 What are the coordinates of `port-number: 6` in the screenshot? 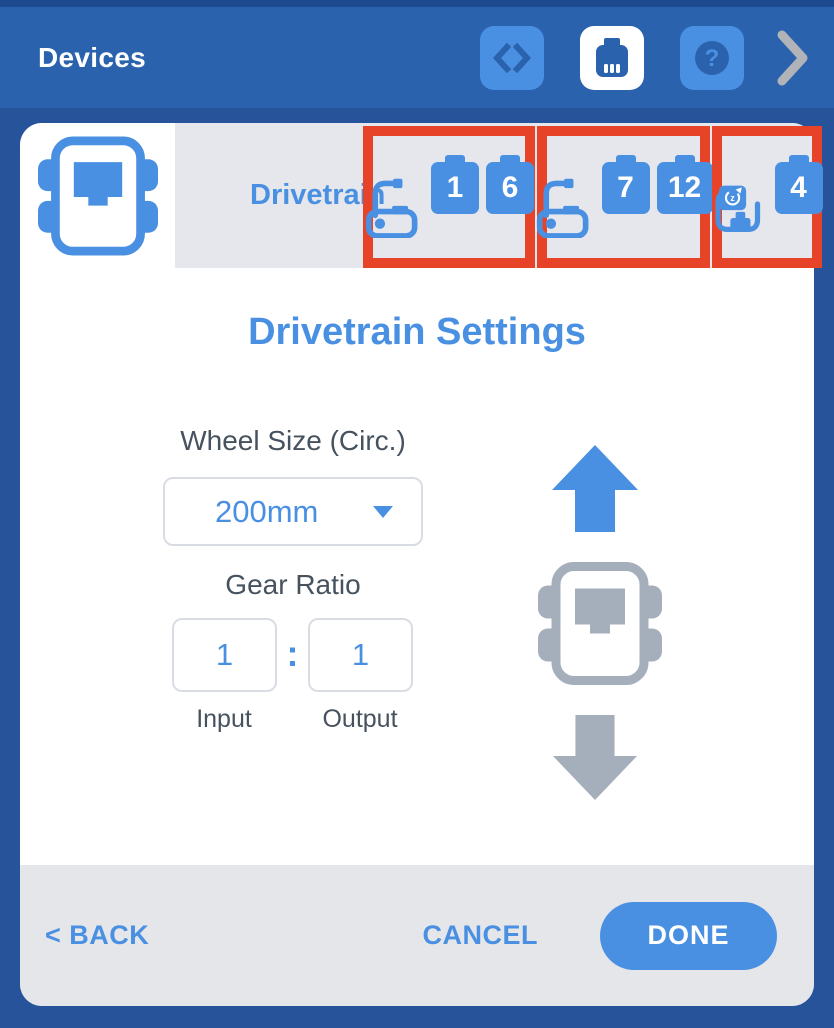 It's located at (510, 187).